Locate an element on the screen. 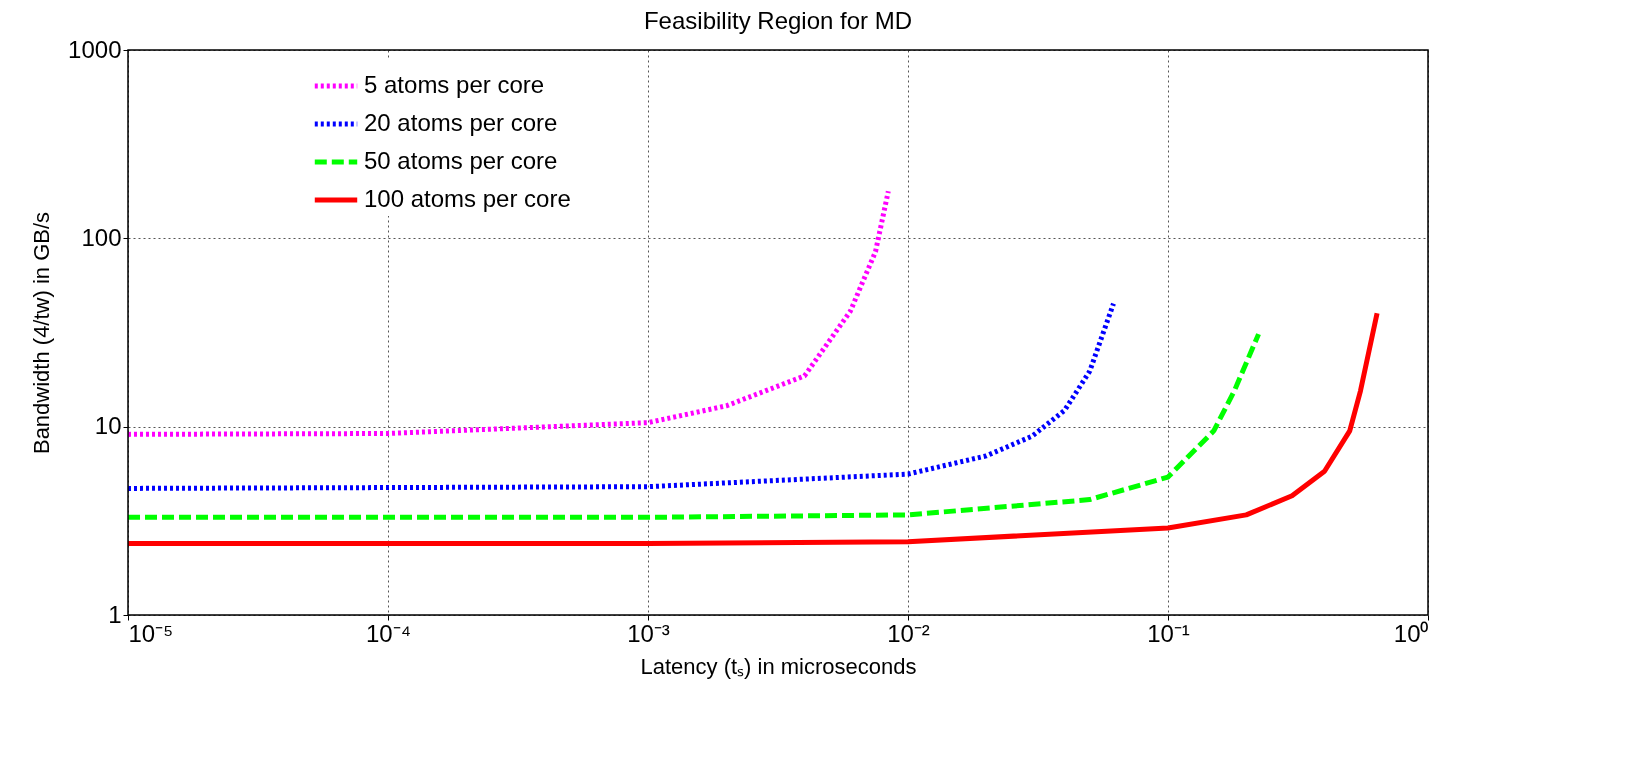 The height and width of the screenshot is (769, 1632). x-axis-title: Latency (tₛ) in microseconds is located at coordinates (778, 666).